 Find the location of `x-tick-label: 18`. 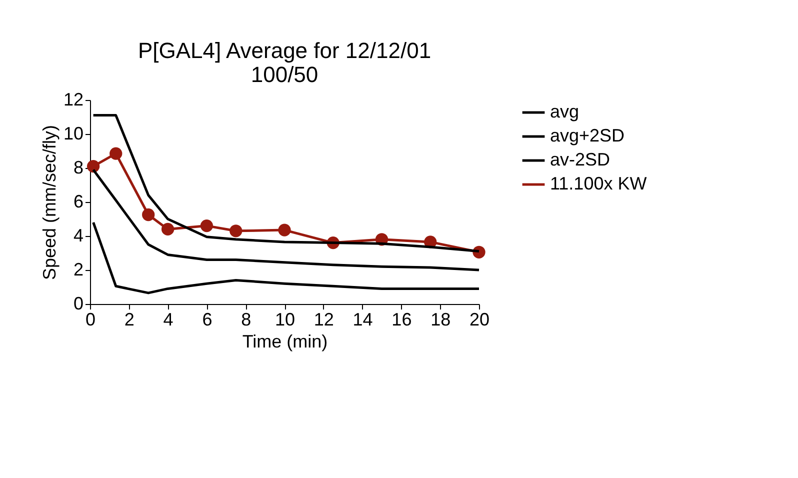

x-tick-label: 18 is located at coordinates (440, 320).